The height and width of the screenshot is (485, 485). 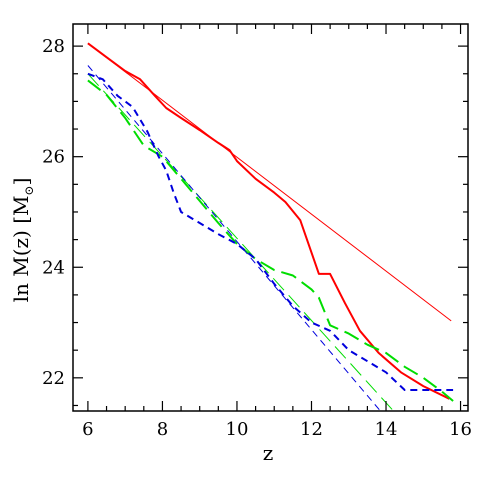 I want to click on y-axis-title: ln M(z) [M⊙], so click(x=22, y=240).